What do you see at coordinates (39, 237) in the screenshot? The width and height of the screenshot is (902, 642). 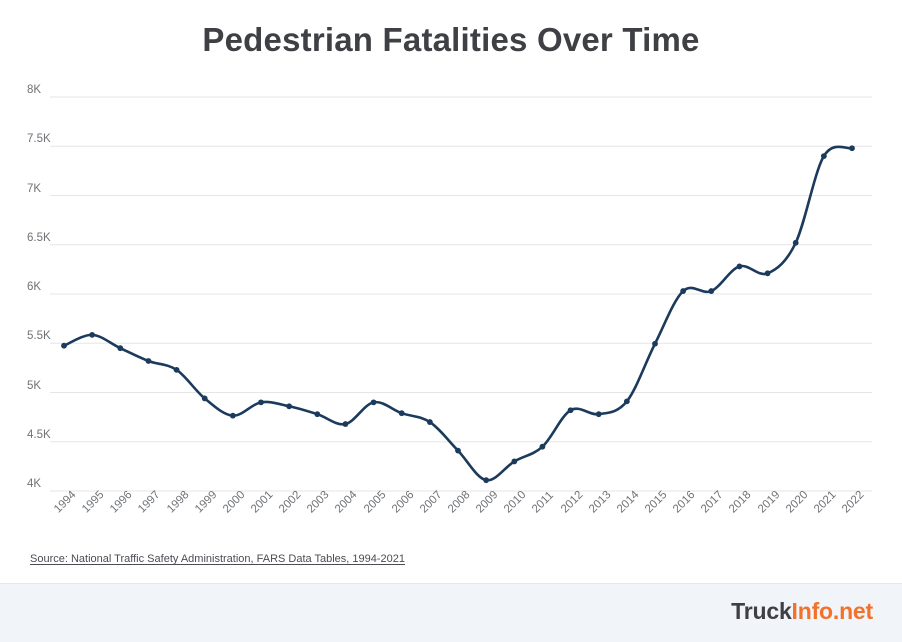 I see `y-axis-tick-label: 6.5K` at bounding box center [39, 237].